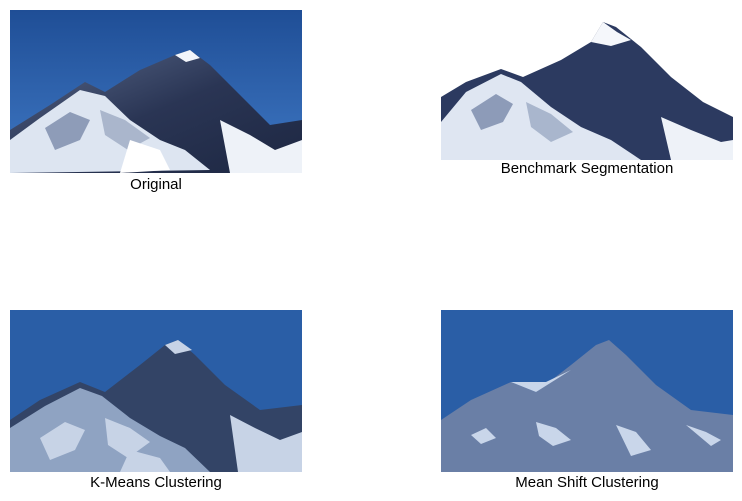 The height and width of the screenshot is (501, 742). What do you see at coordinates (156, 391) in the screenshot?
I see `kmeans-image` at bounding box center [156, 391].